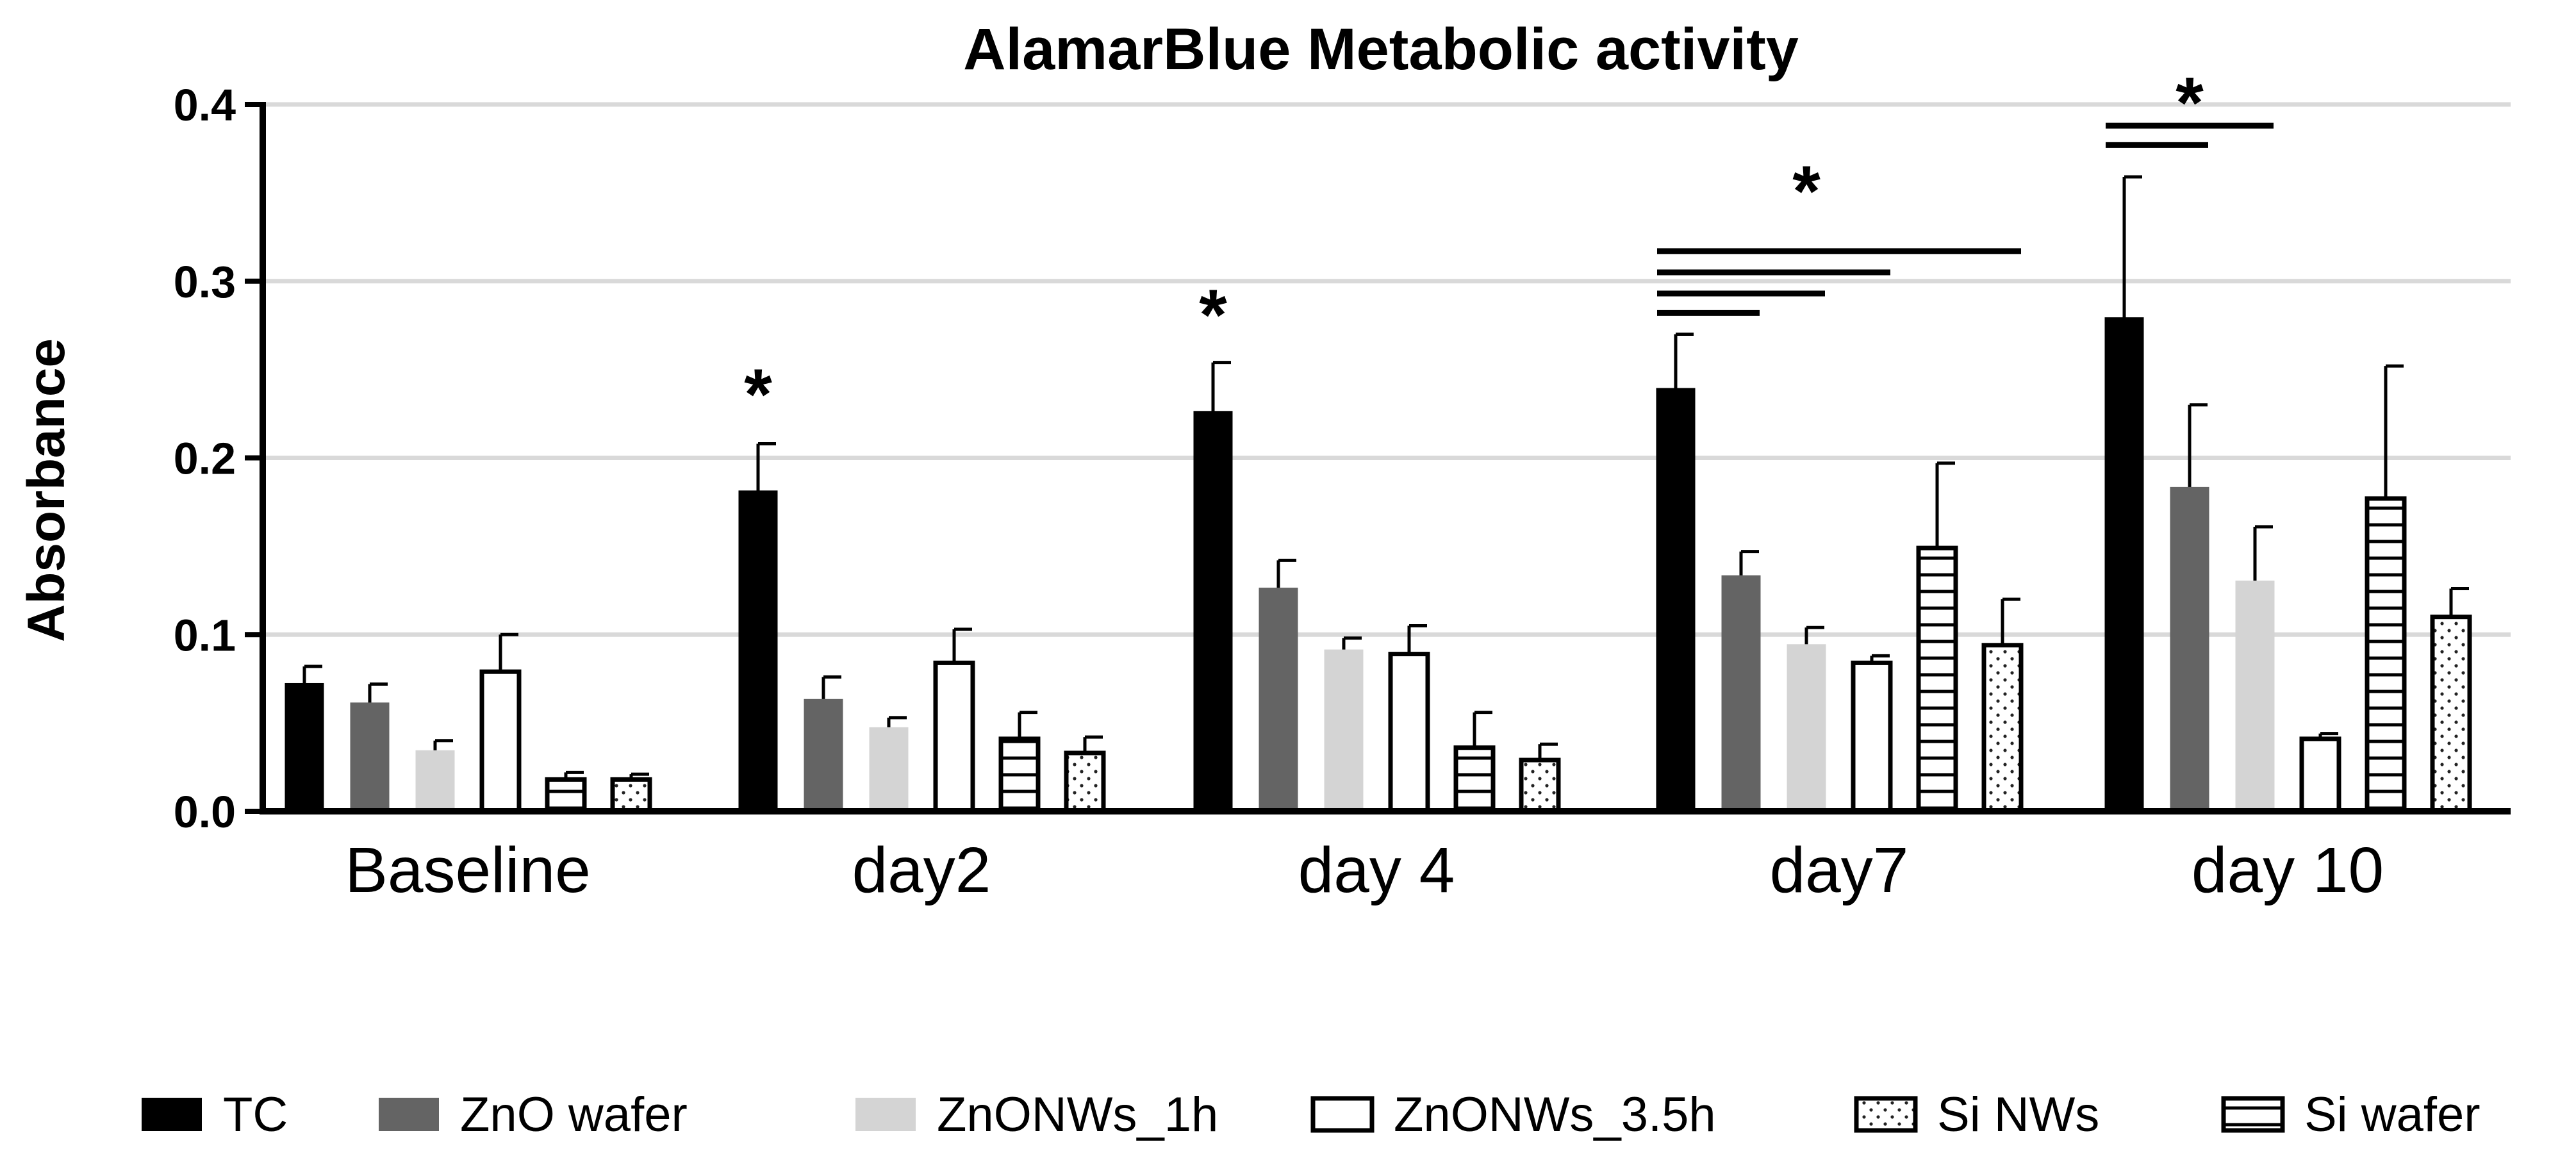 This screenshot has width=2576, height=1174. I want to click on legend-label-si-wafer: Si wafer, so click(2392, 1114).